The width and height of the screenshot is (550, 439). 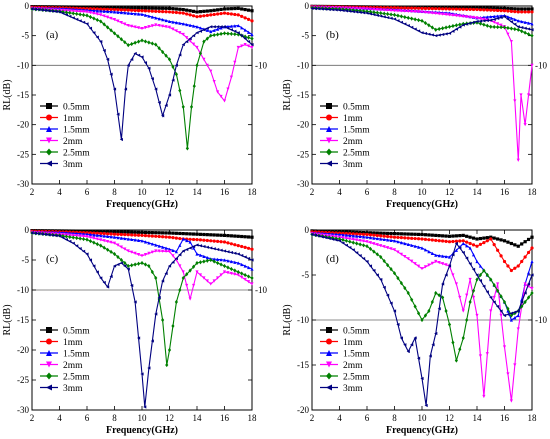 I want to click on legend-entry: 3mm, so click(x=61, y=389).